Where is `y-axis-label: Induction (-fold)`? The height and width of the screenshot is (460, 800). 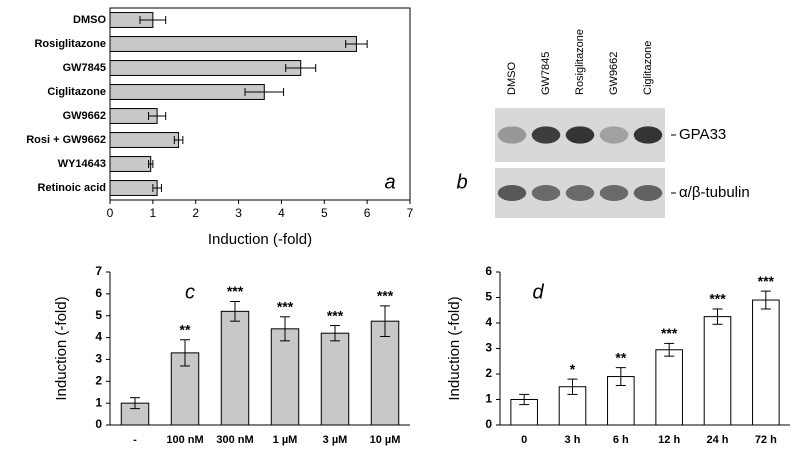 y-axis-label: Induction (-fold) is located at coordinates (454, 348).